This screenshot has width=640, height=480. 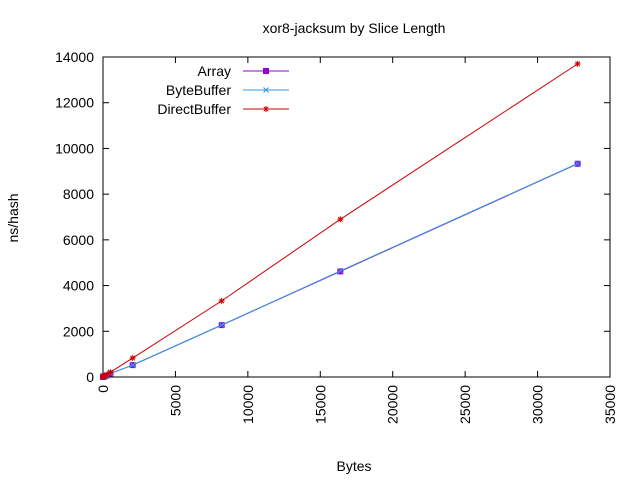 I want to click on x-tick-label: 35000, so click(x=610, y=404).